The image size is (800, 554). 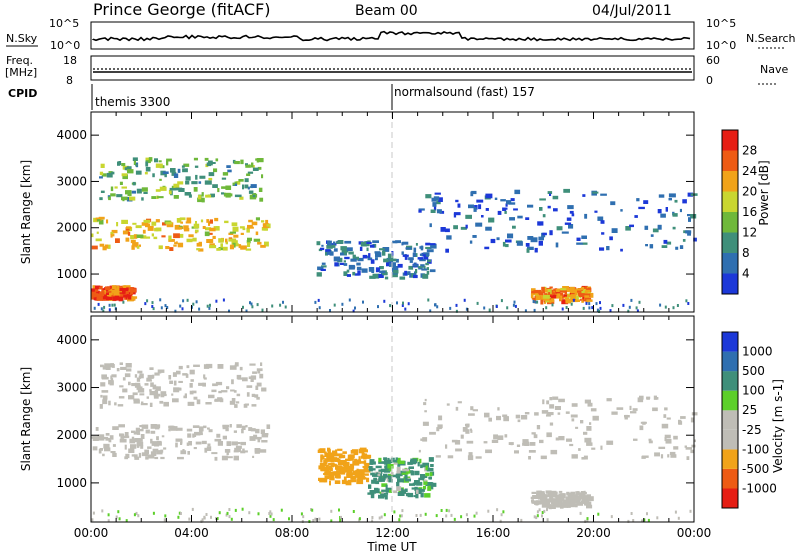 What do you see at coordinates (749, 151) in the screenshot?
I see `power-colorbar-tick: 28` at bounding box center [749, 151].